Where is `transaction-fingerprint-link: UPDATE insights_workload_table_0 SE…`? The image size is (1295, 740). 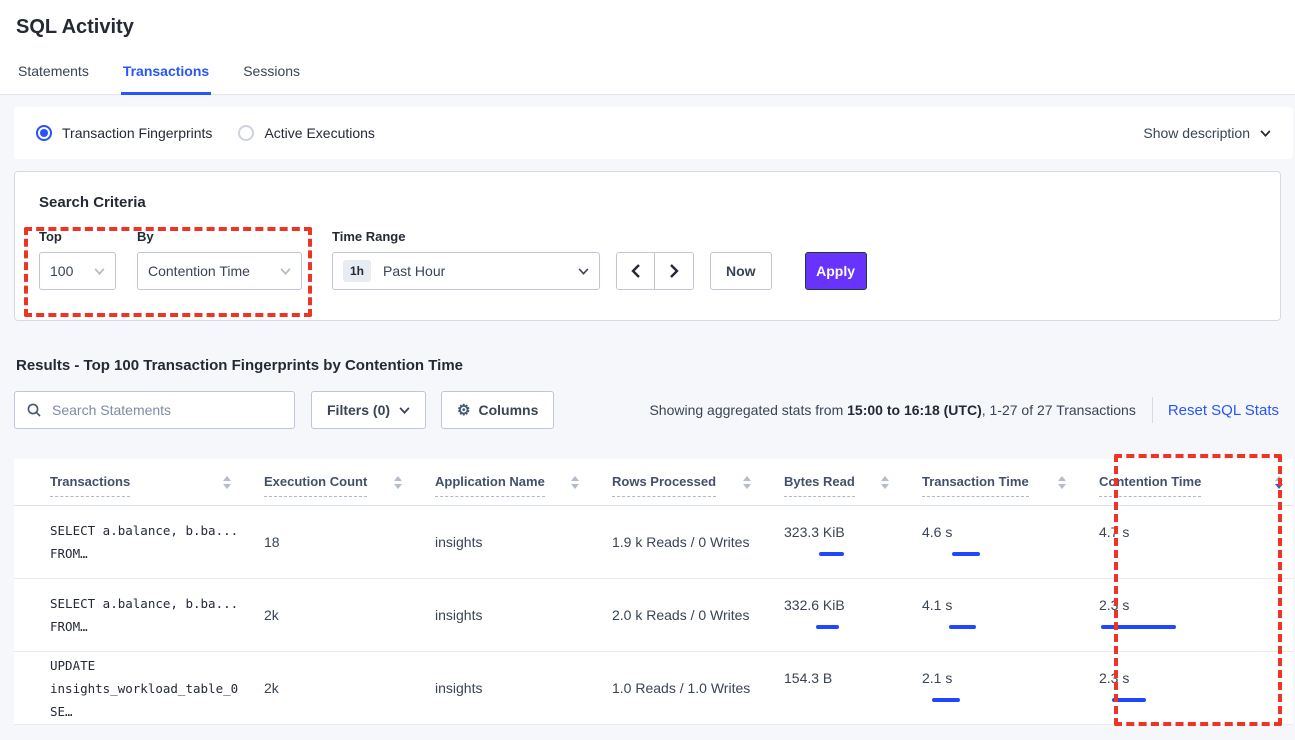
transaction-fingerprint-link: UPDATE insights_workload_table_0 SE… is located at coordinates (144, 688).